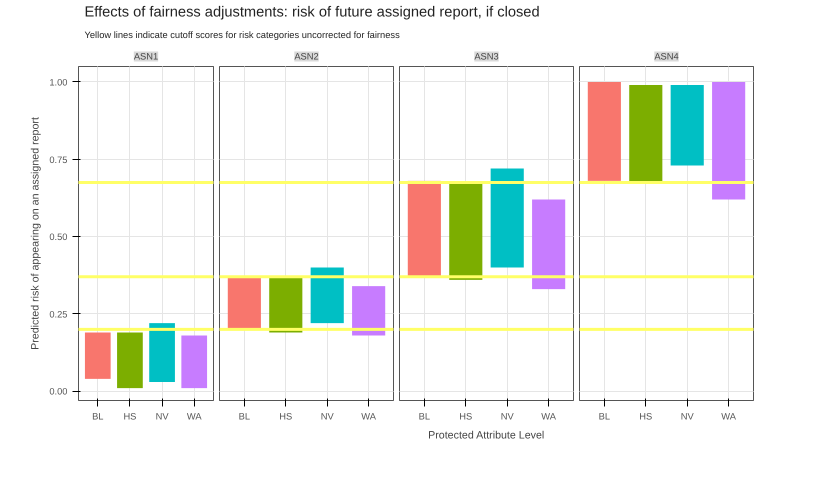 Image resolution: width=839 pixels, height=489 pixels. Describe the element at coordinates (35, 233) in the screenshot. I see `y-axis-title: Predicted risk of appearing on an assigned report` at that location.